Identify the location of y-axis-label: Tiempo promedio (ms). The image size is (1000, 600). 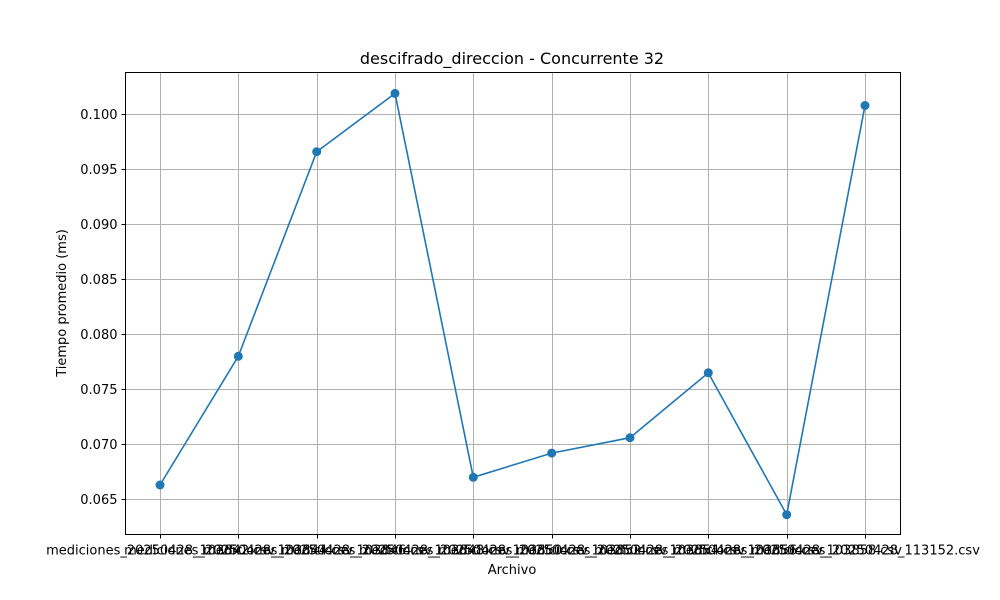
(62, 303).